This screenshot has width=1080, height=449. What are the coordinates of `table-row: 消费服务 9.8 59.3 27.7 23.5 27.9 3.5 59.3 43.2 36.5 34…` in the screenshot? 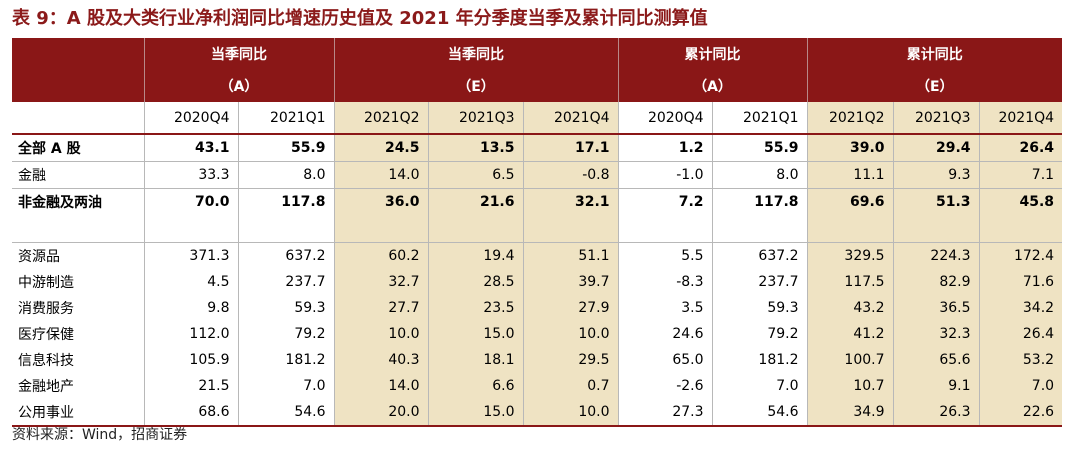 It's located at (537, 308).